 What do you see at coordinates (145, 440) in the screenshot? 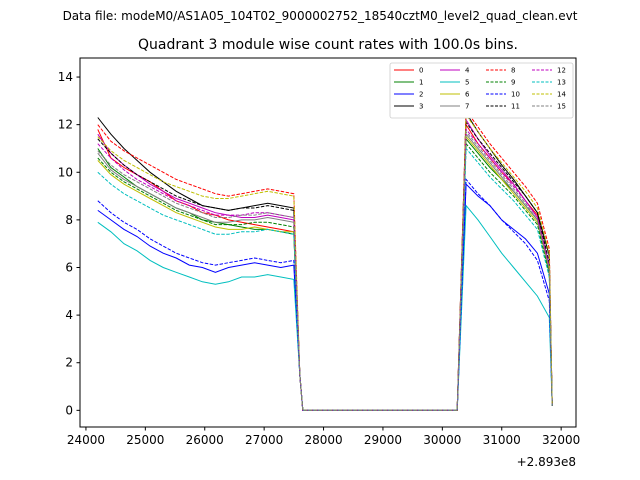
I see `x-tick-label: 25000` at bounding box center [145, 440].